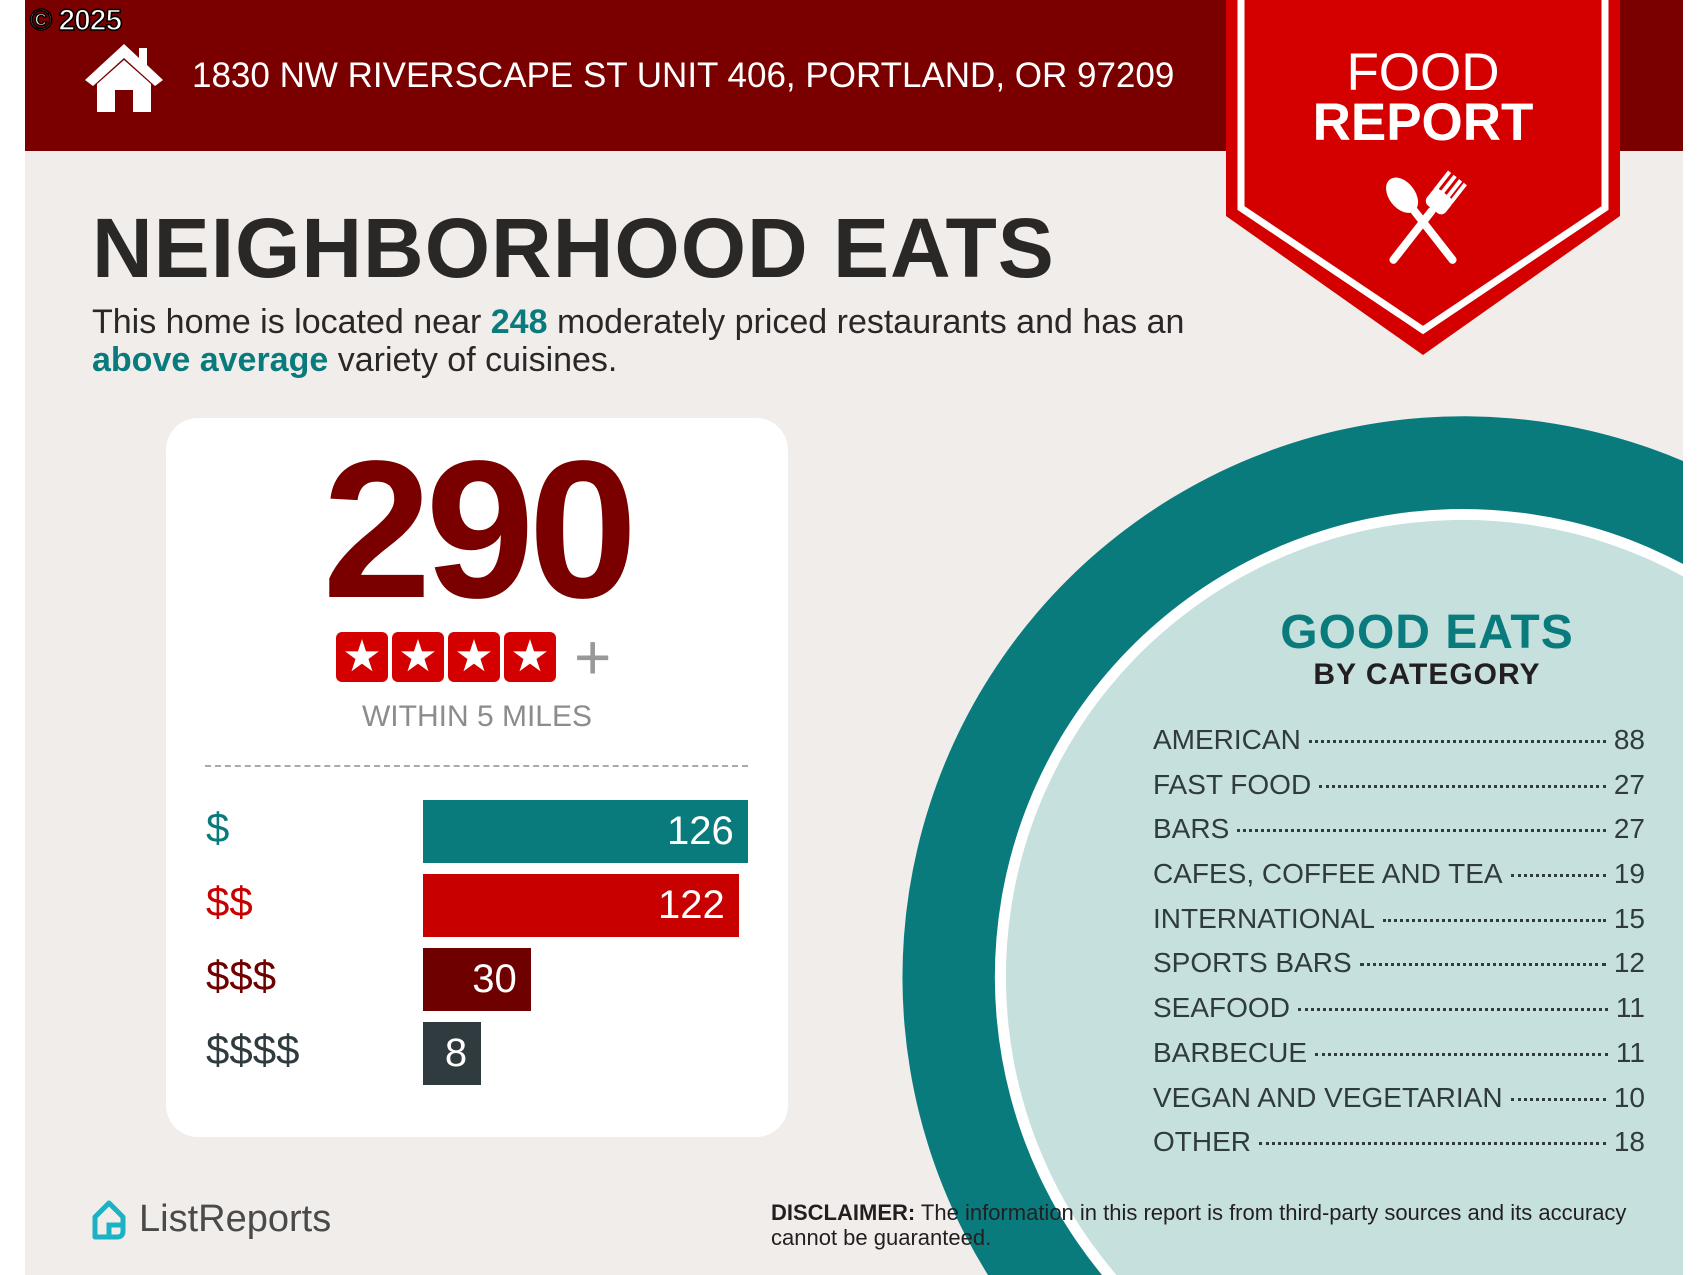  Describe the element at coordinates (1328, 1097) in the screenshot. I see `category-name: VEGAN AND VEGETARIAN` at that location.